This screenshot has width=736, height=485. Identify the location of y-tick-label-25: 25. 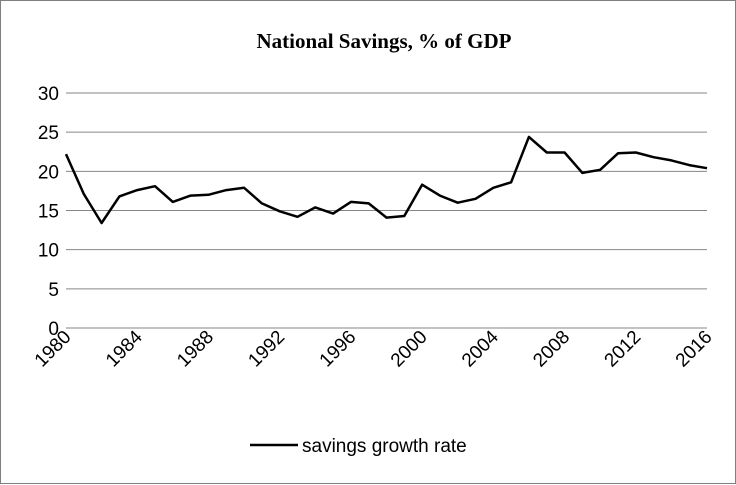
(48, 133).